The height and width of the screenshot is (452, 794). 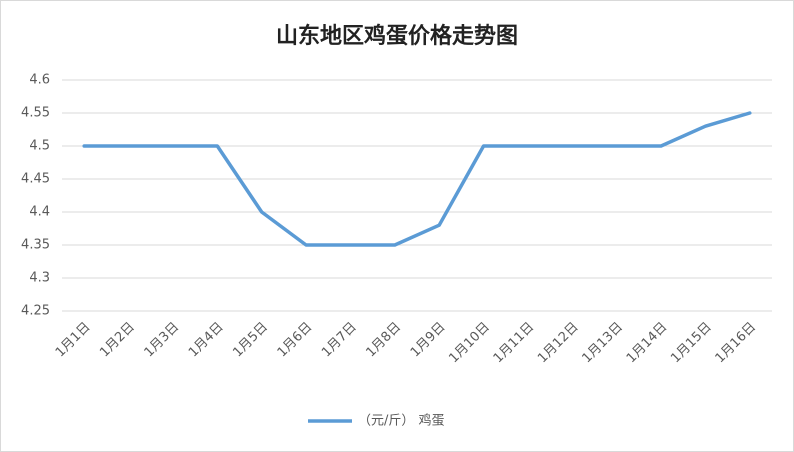 I want to click on y-tick-label: 4.35, so click(x=35, y=245).